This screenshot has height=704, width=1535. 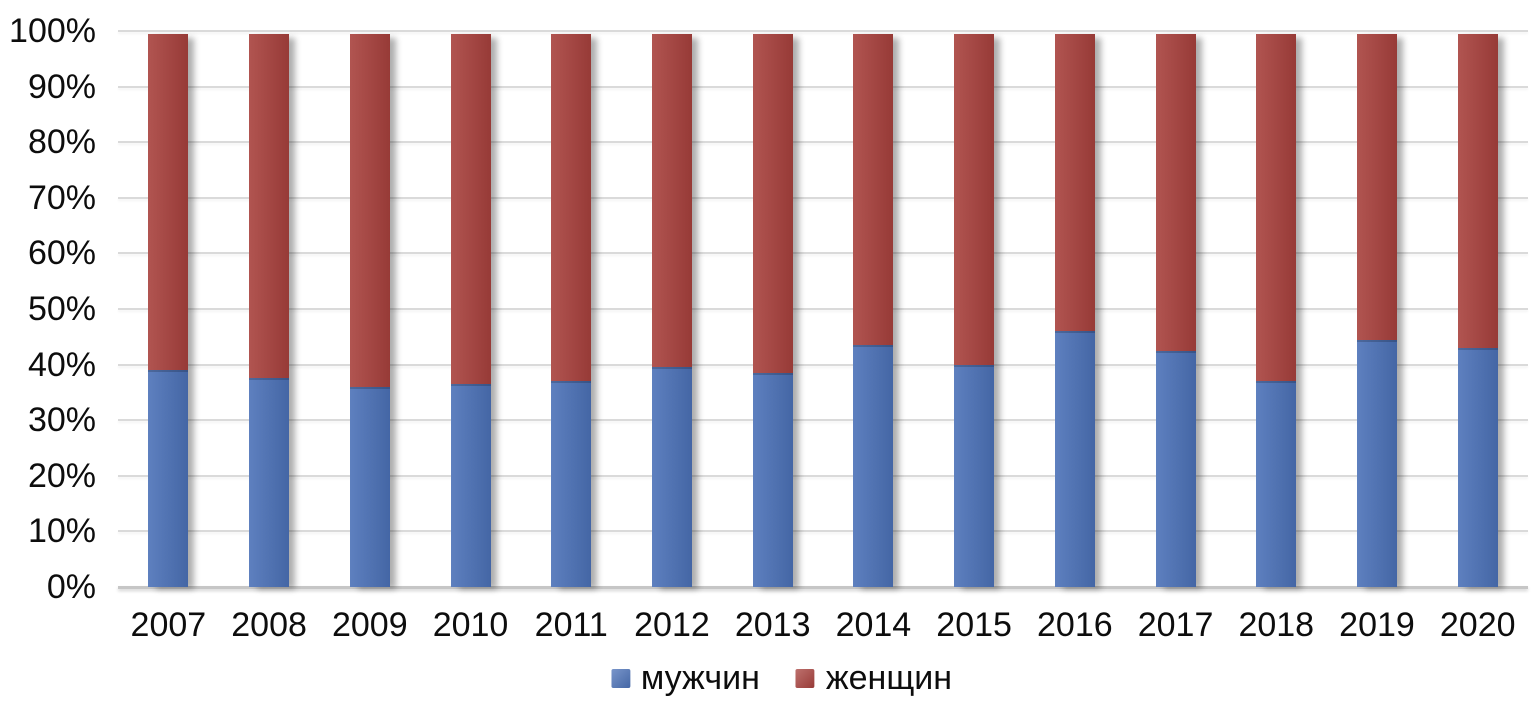 What do you see at coordinates (1175, 468) in the screenshot?
I see `bar-segment-men-2017` at bounding box center [1175, 468].